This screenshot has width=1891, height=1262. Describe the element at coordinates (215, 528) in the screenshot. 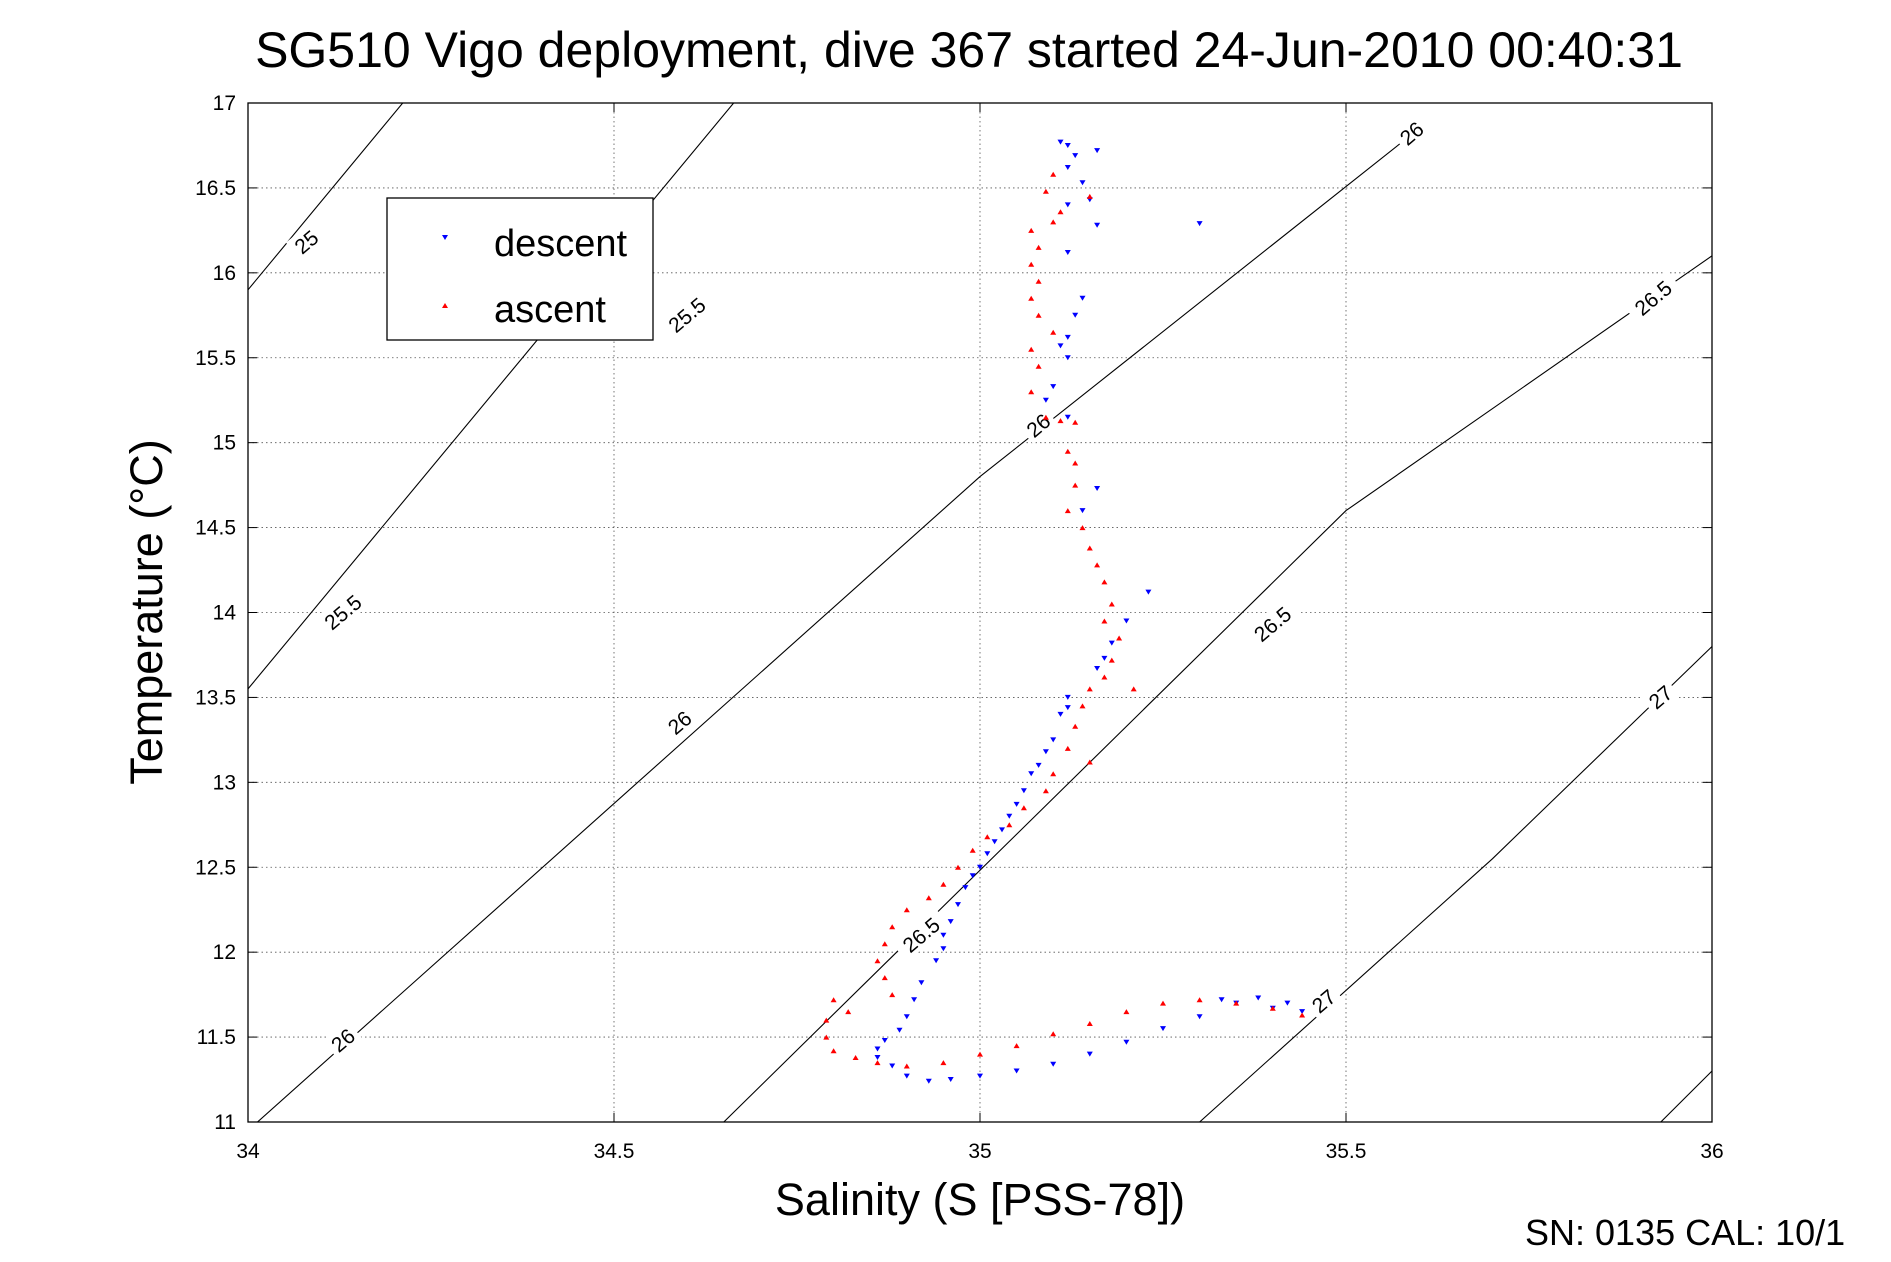

I see `y-tick-label: 14.5` at that location.